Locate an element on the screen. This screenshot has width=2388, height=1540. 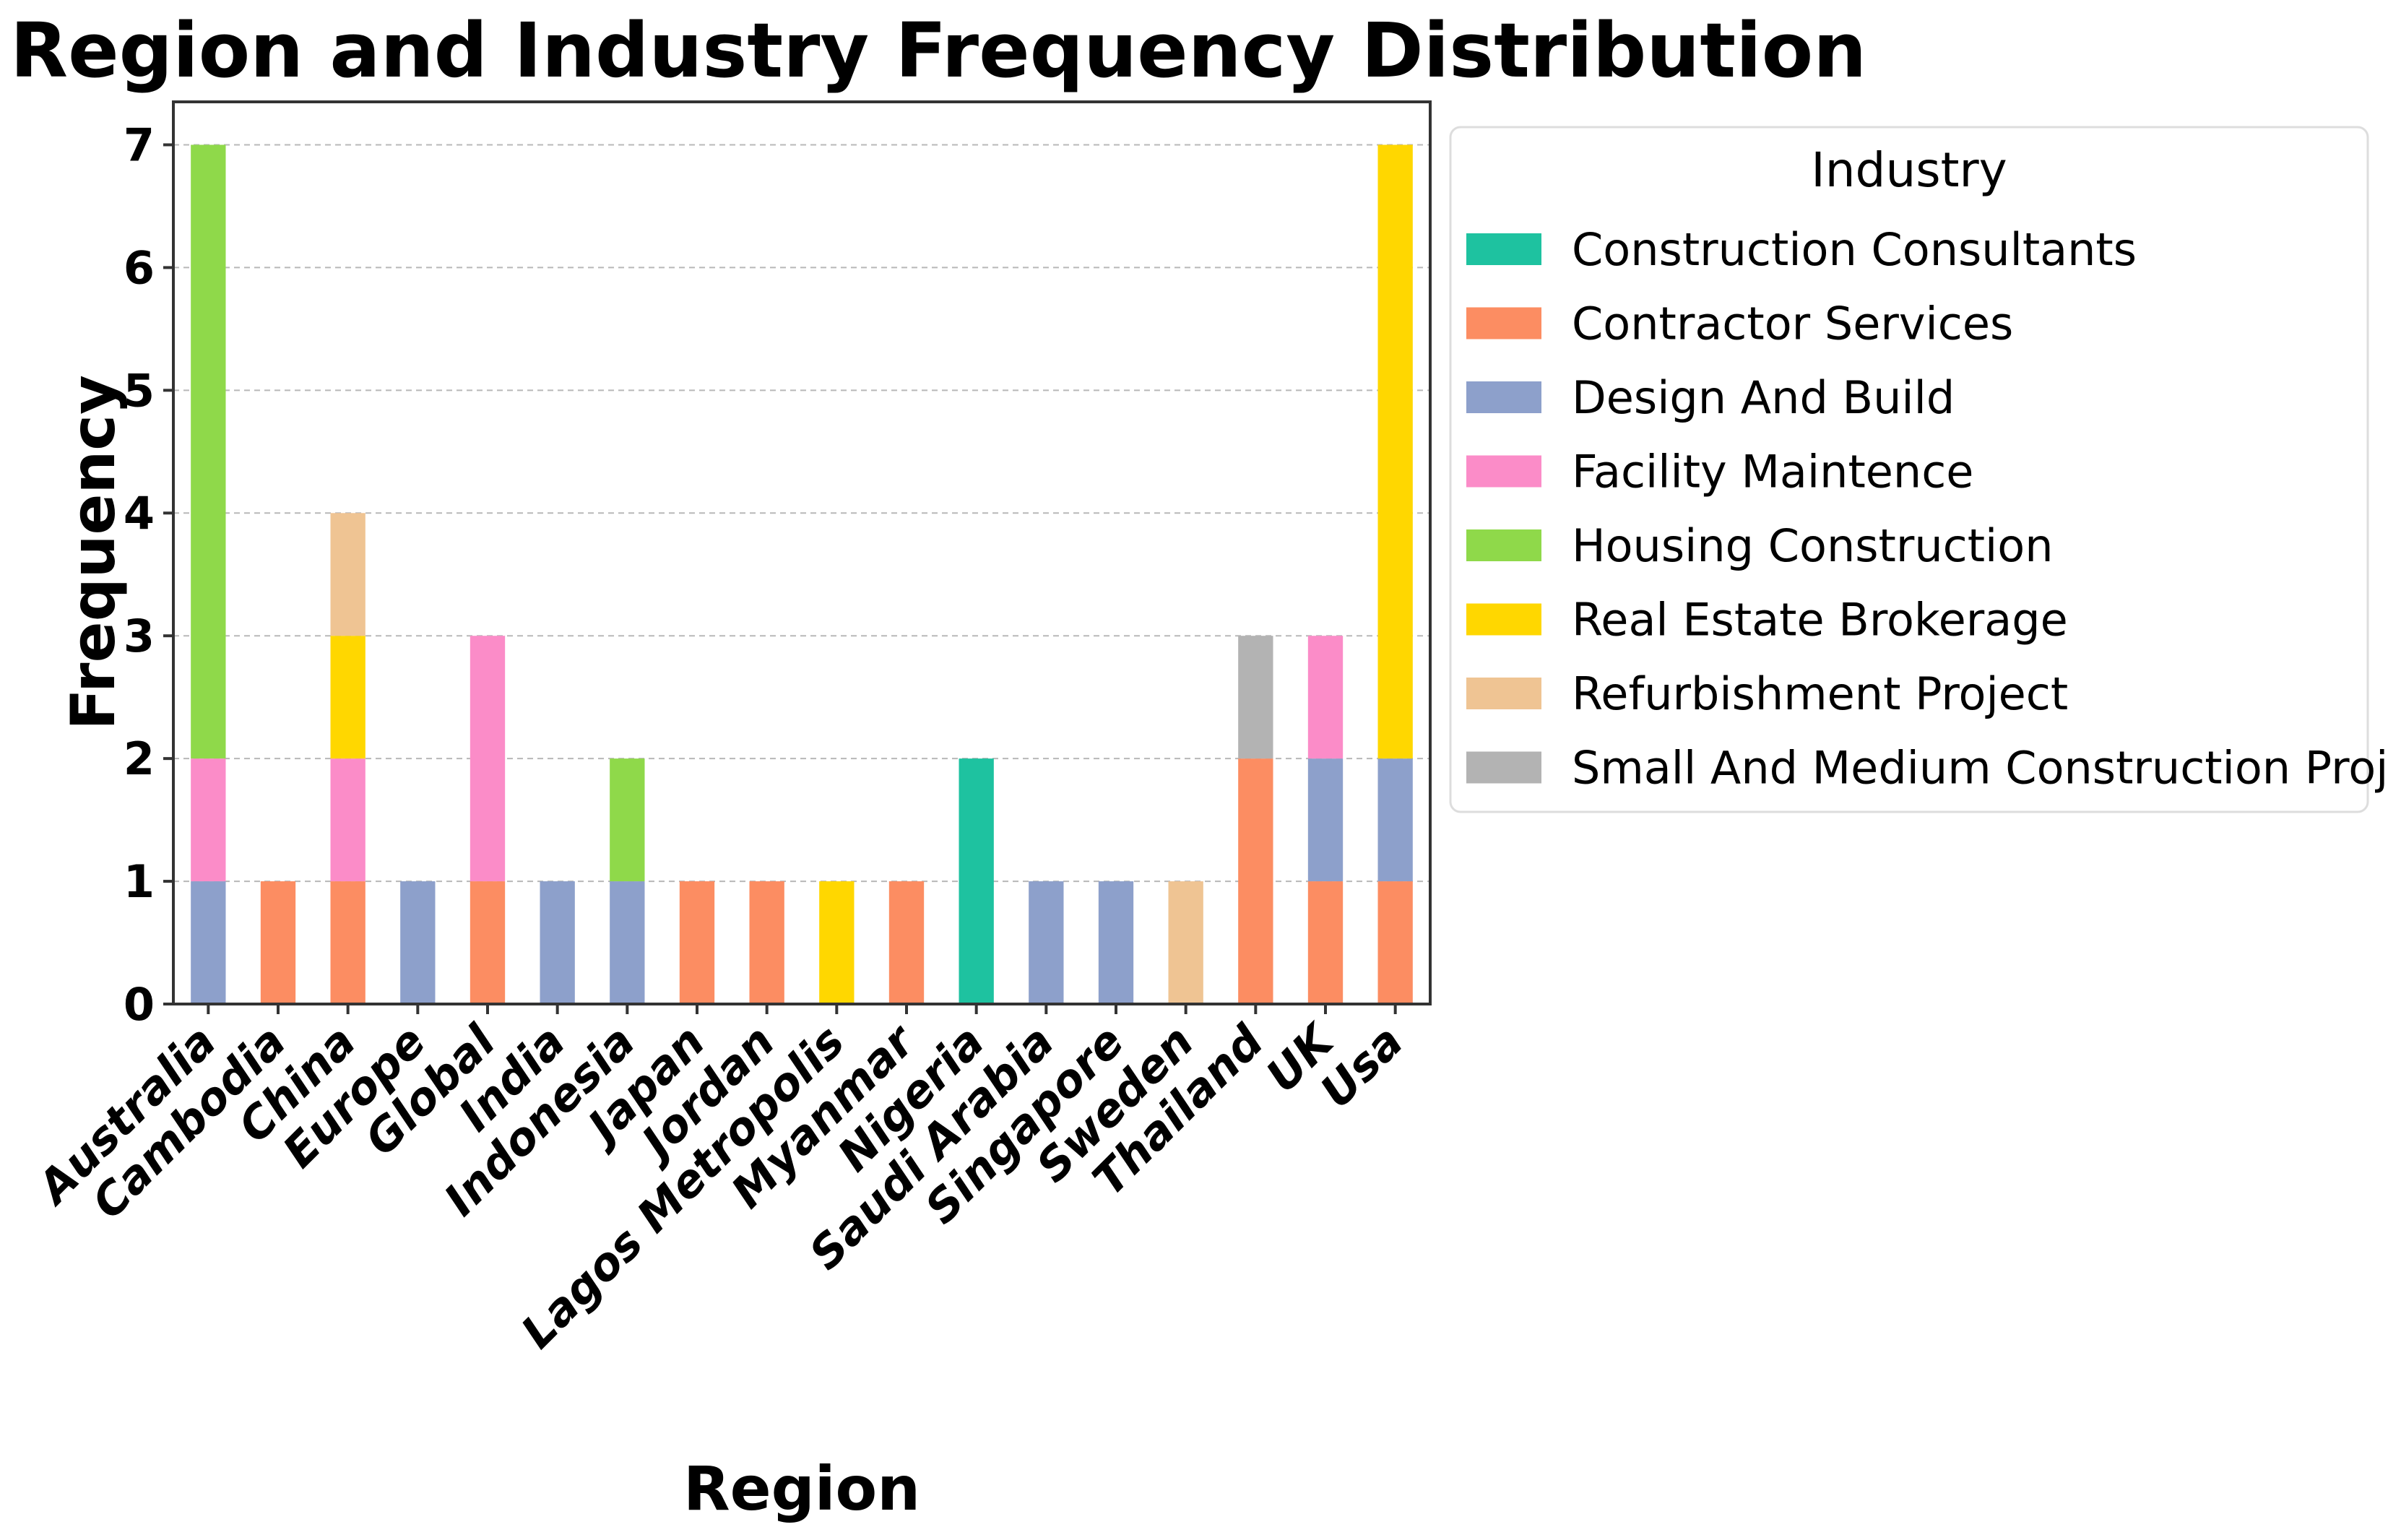
ytick-label-0: 0 is located at coordinates (139, 1004).